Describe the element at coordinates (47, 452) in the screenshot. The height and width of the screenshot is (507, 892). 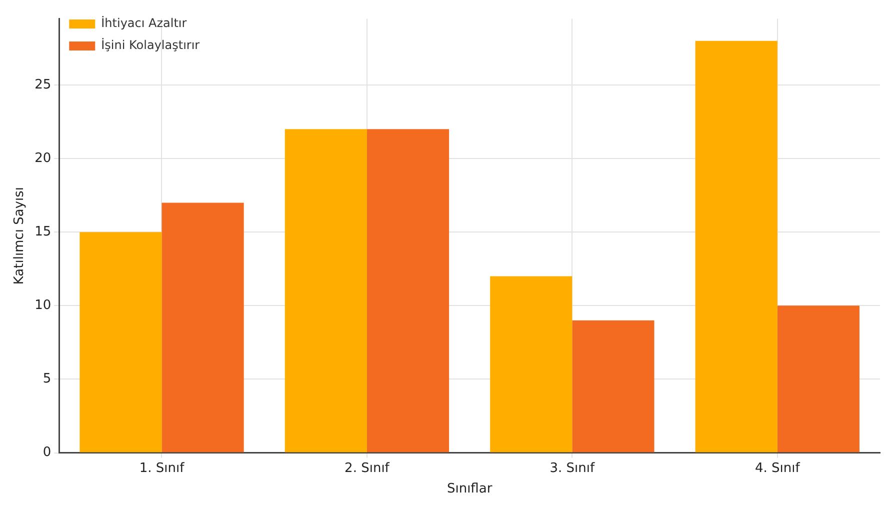
I see `y-tick-label: 0` at that location.